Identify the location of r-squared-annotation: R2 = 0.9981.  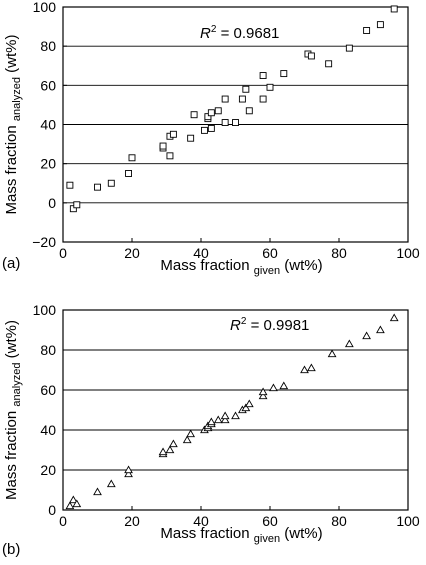
(269, 325).